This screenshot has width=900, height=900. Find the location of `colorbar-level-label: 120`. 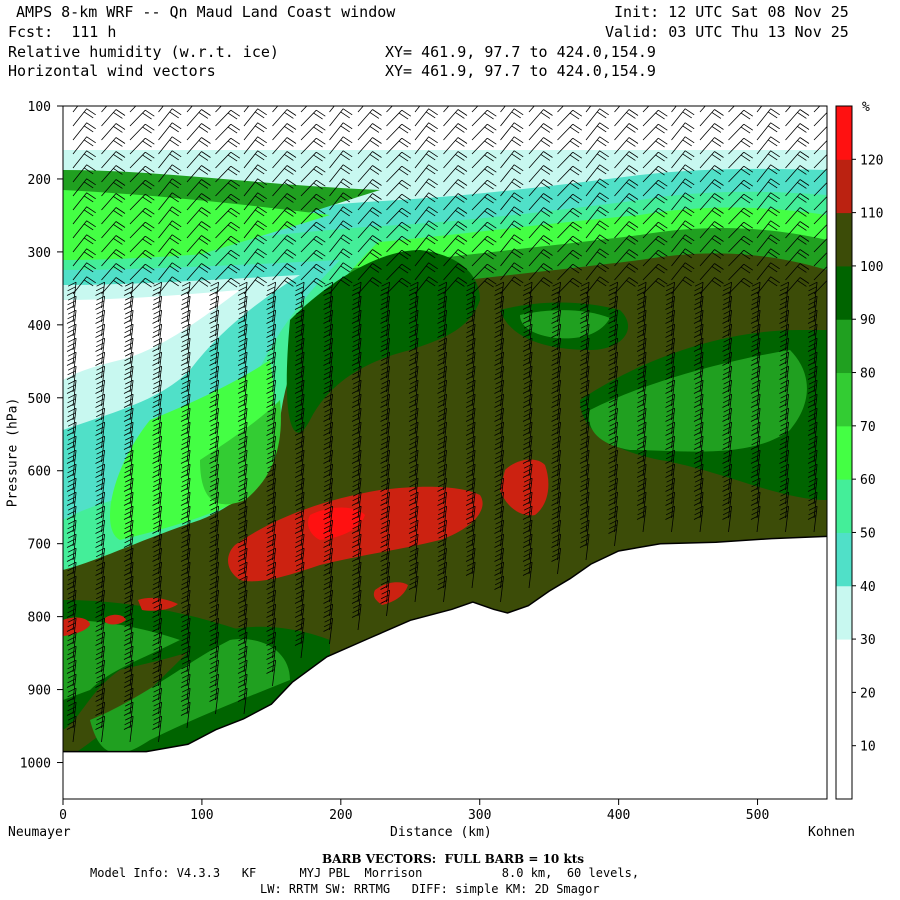

colorbar-level-label: 120 is located at coordinates (871, 160).